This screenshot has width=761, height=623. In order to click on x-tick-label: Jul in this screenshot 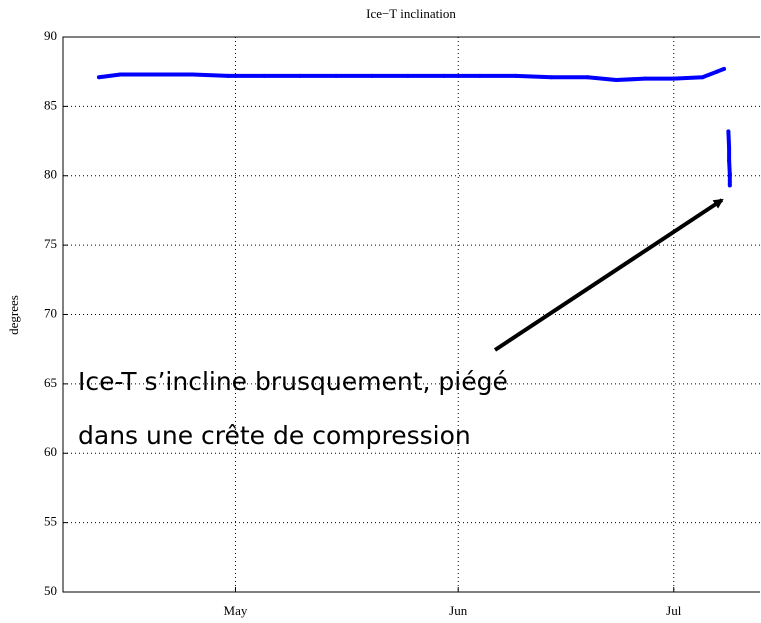, I will do `click(674, 610)`.